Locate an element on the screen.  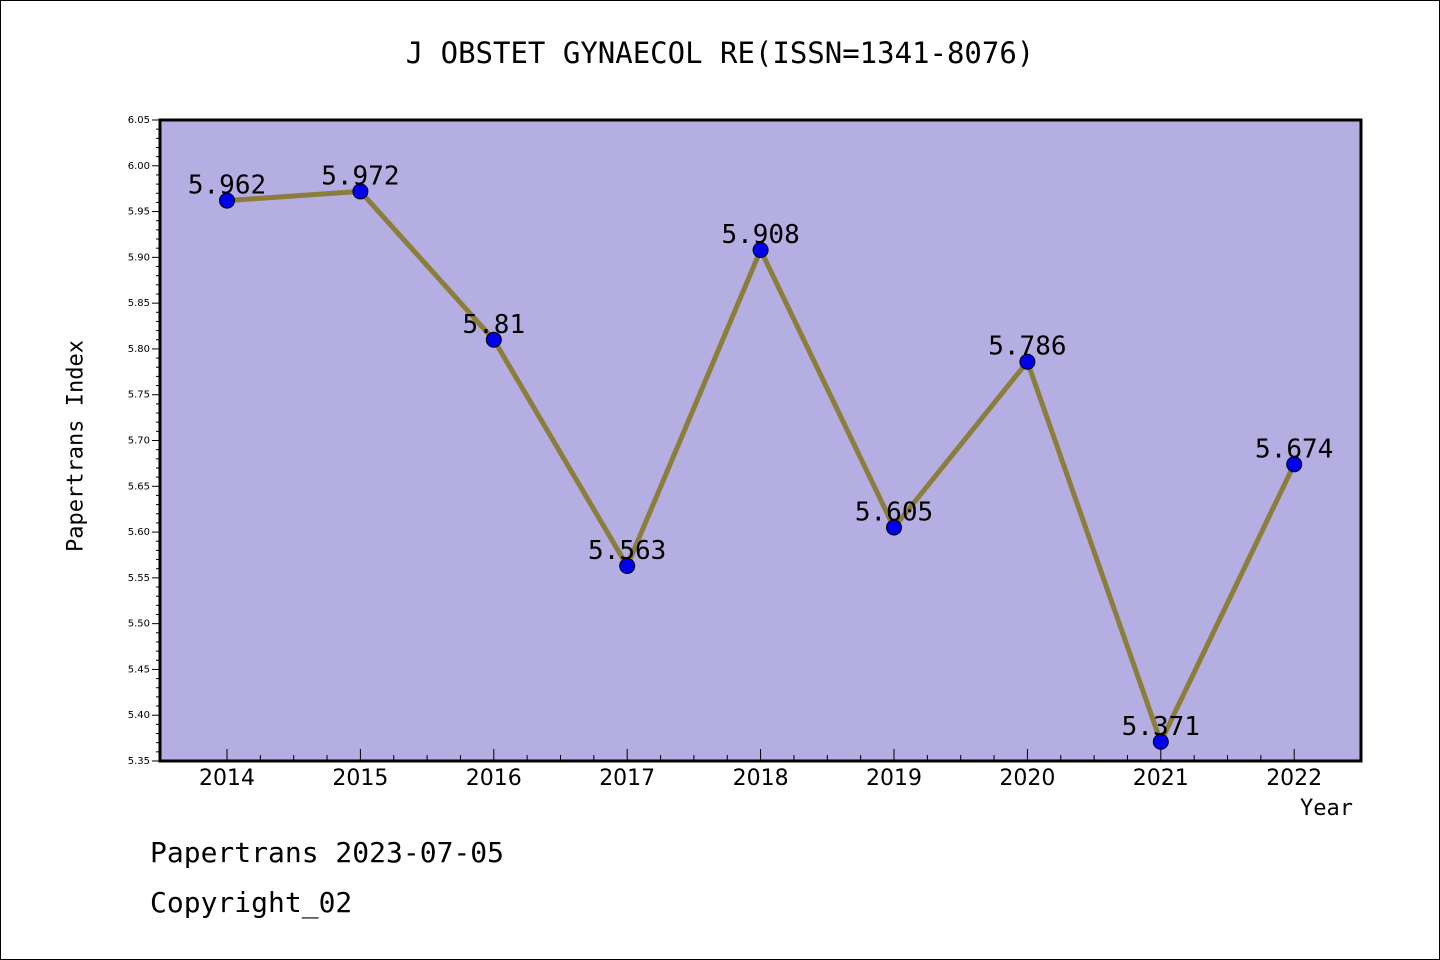
footer-date: Papertrans 2023-07-05 is located at coordinates (327, 852).